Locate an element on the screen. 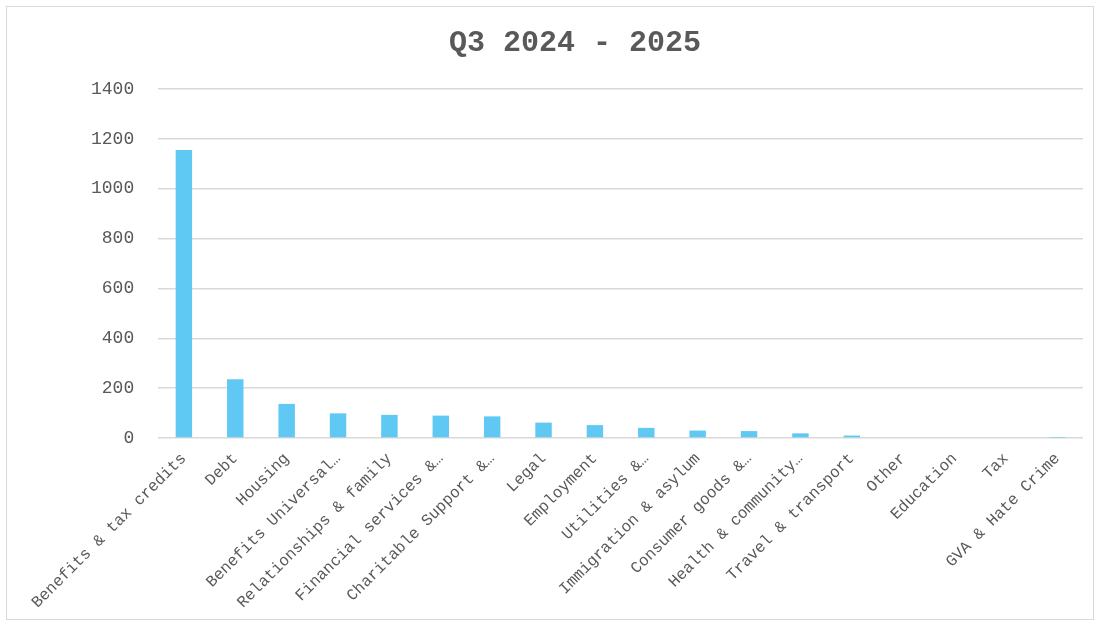 Image resolution: width=1101 pixels, height=626 pixels. y-tick-label: 800 is located at coordinates (118, 238).